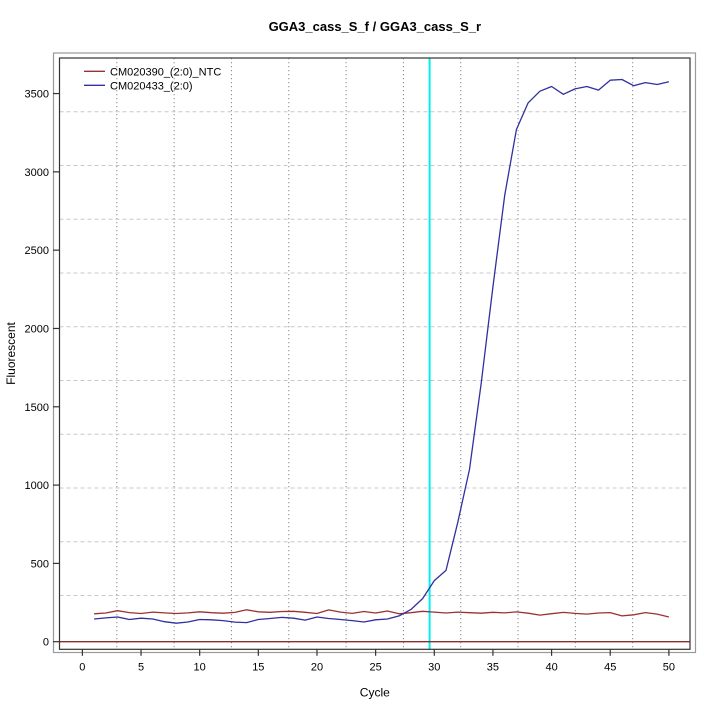  I want to click on x-tick-label: 30, so click(434, 668).